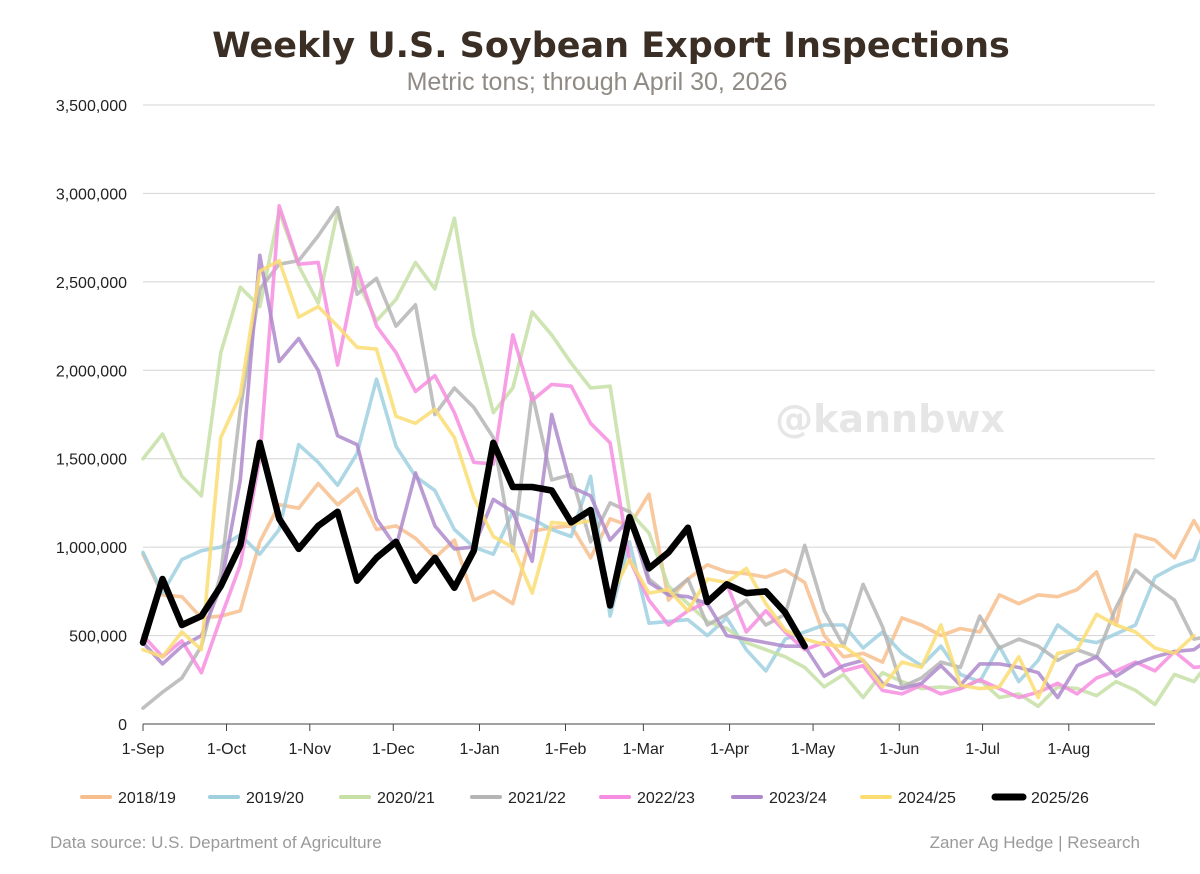  I want to click on y-tick-label: 1,000,000, so click(91, 548).